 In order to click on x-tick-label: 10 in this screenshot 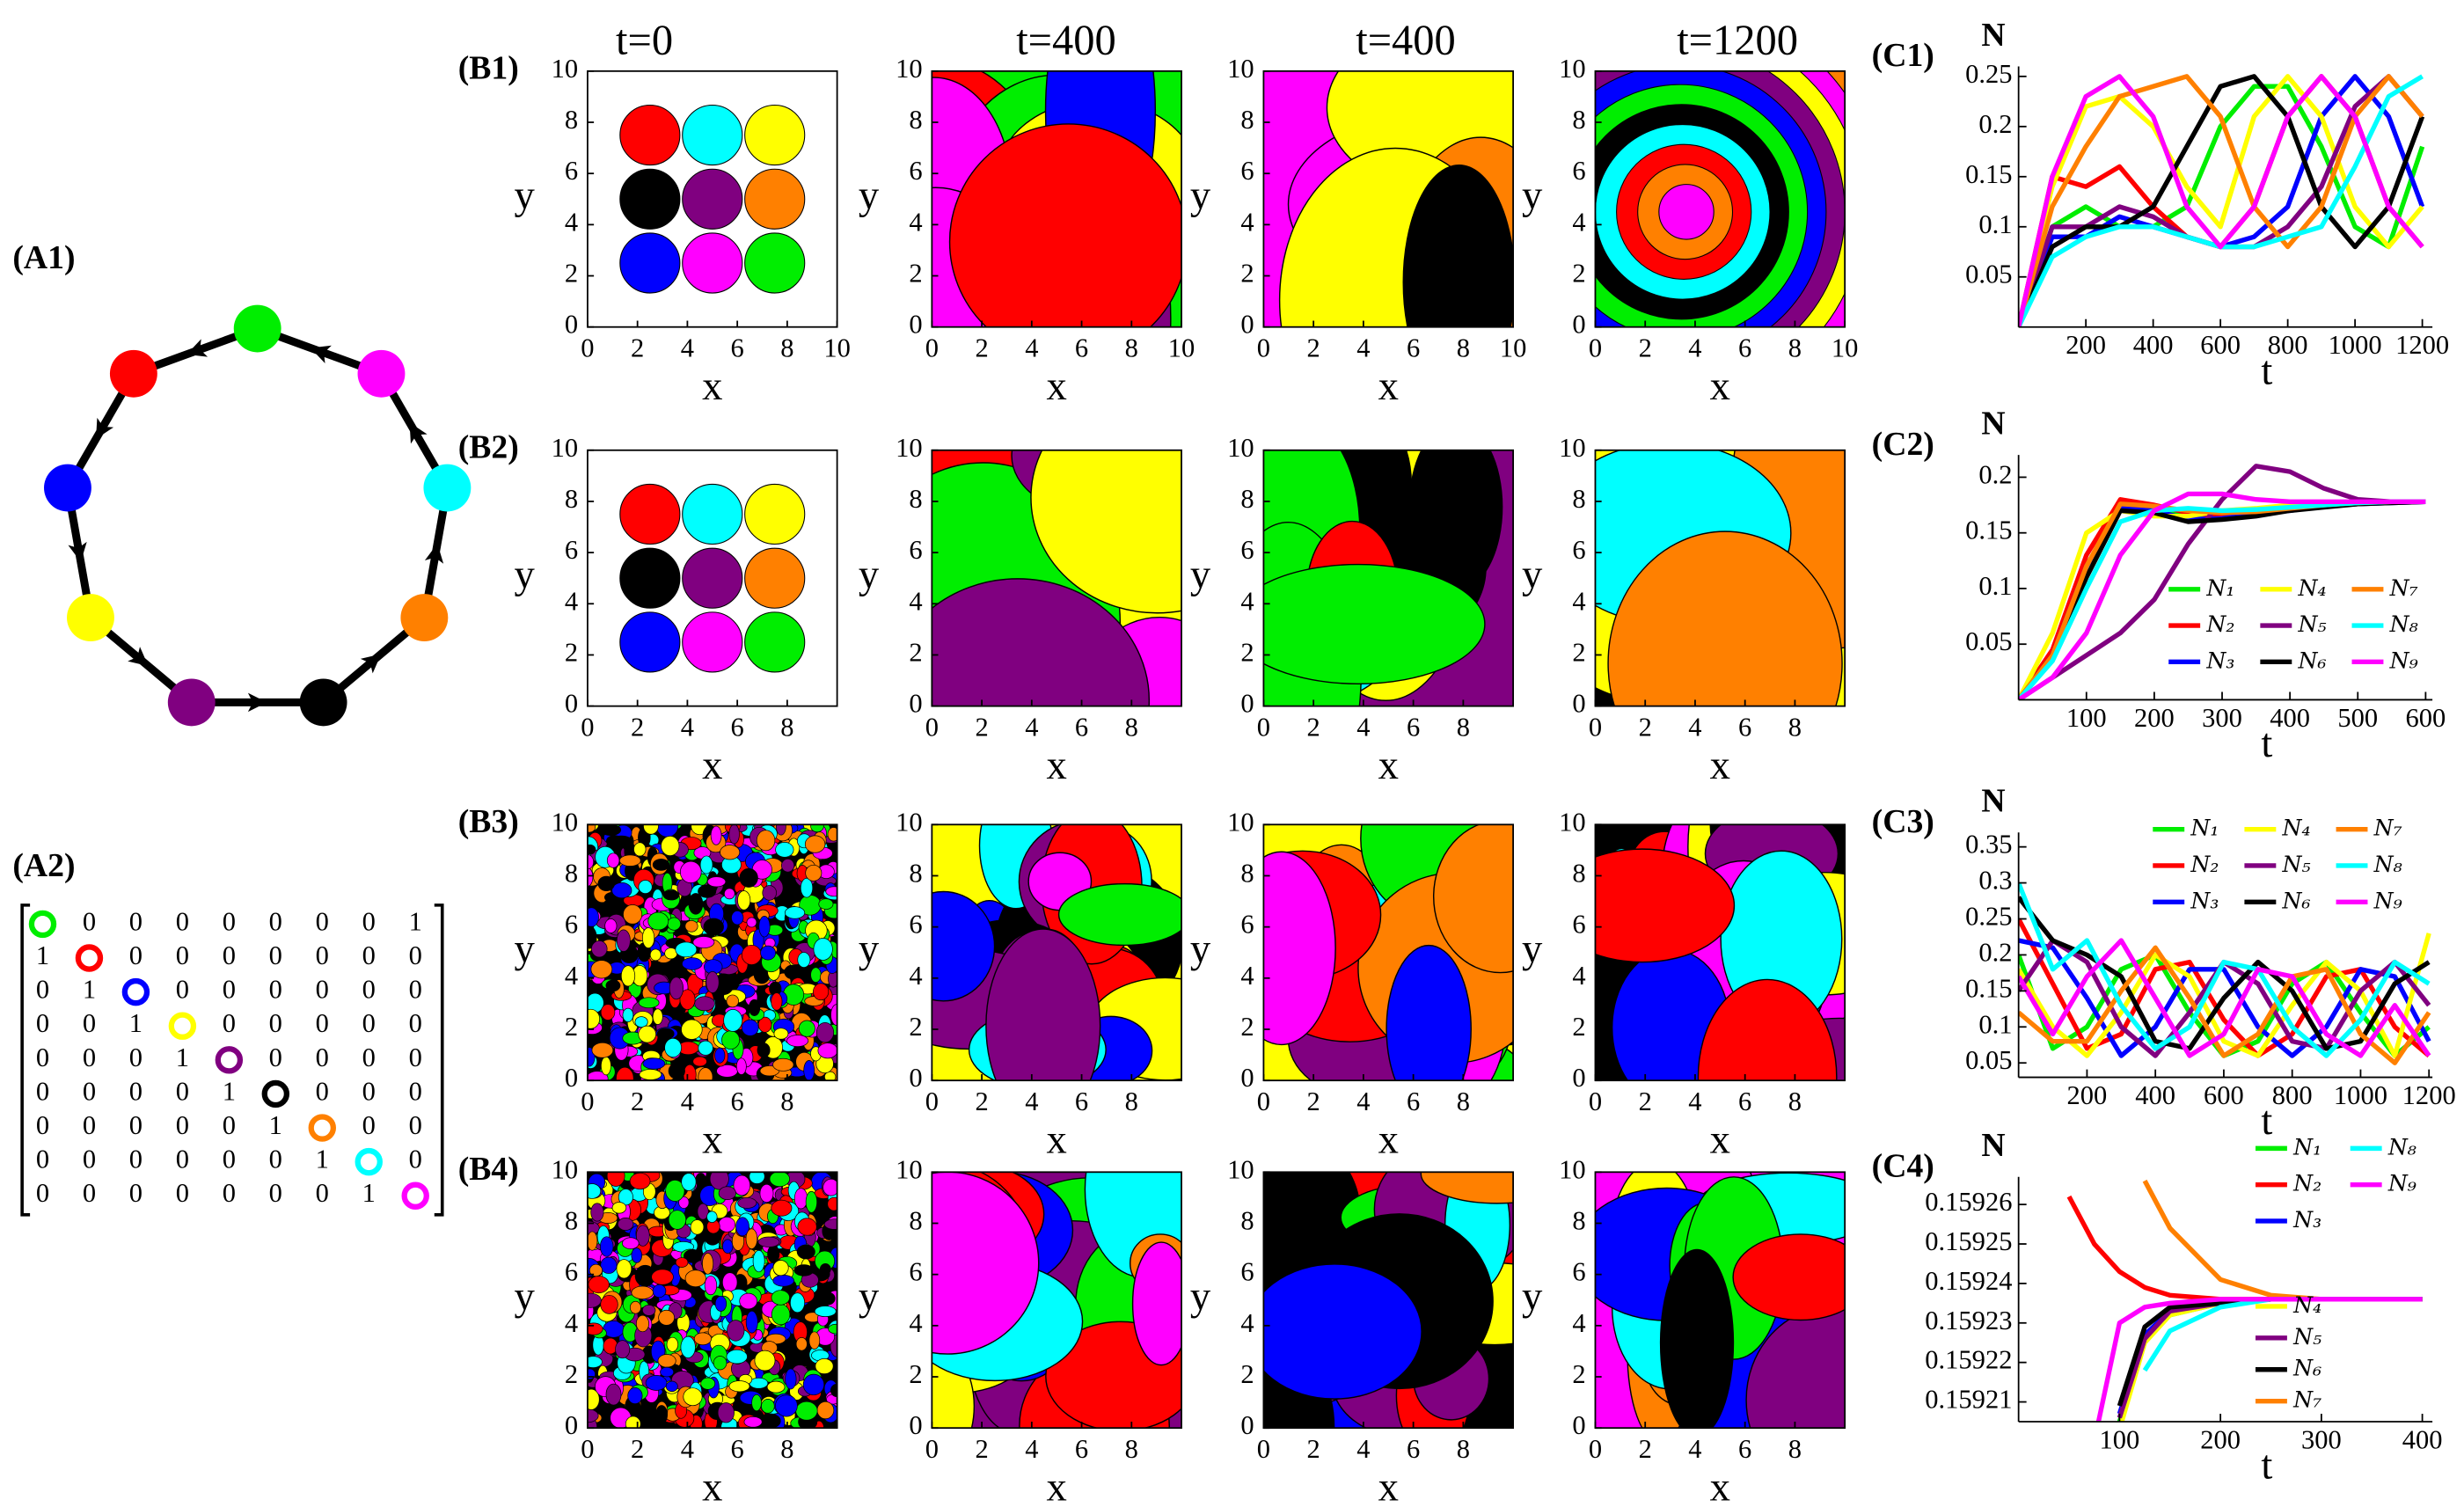, I will do `click(1181, 348)`.